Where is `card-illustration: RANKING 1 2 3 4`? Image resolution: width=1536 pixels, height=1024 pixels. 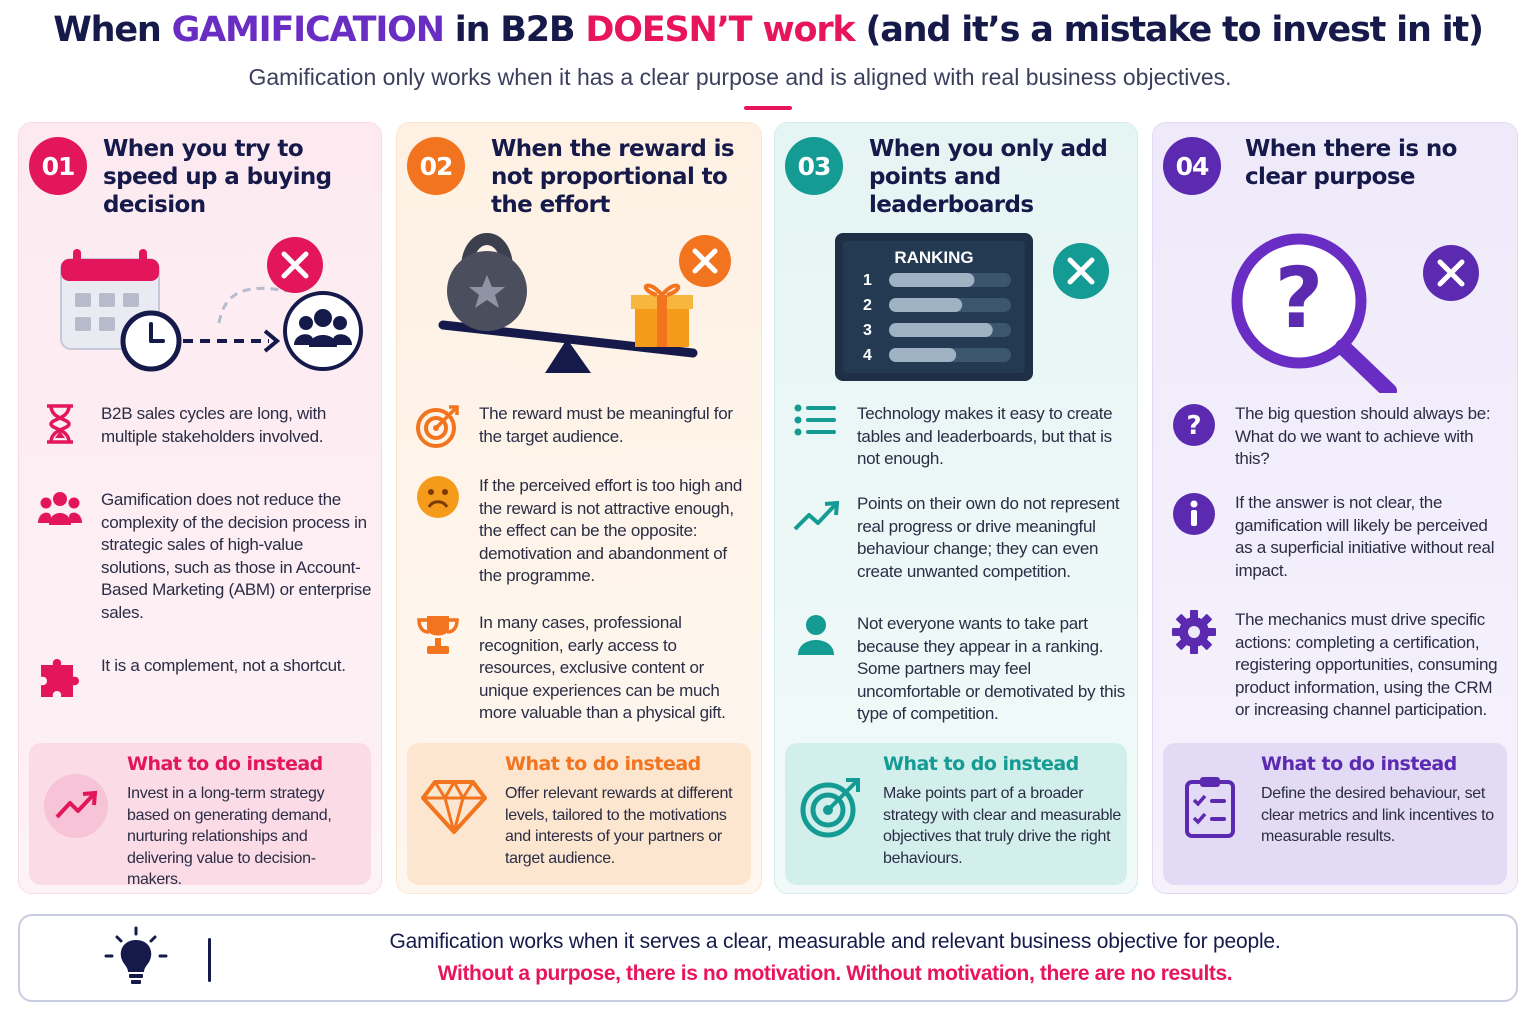 card-illustration: RANKING 1 2 3 4 is located at coordinates (956, 308).